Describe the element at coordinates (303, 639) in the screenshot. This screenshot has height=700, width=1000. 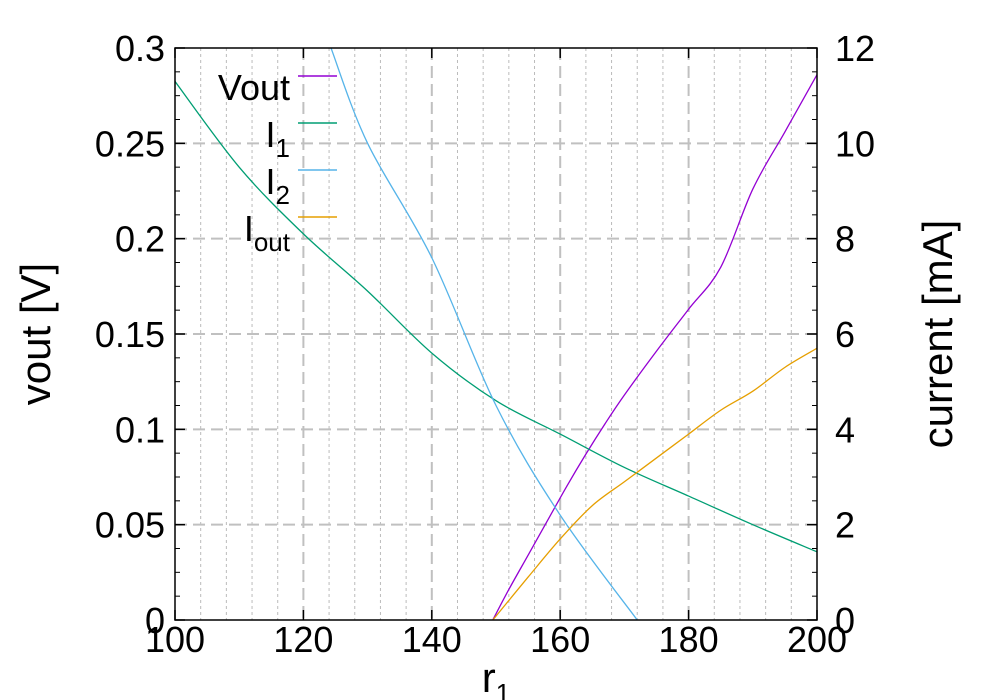
I see `x-tick-label: 120` at that location.